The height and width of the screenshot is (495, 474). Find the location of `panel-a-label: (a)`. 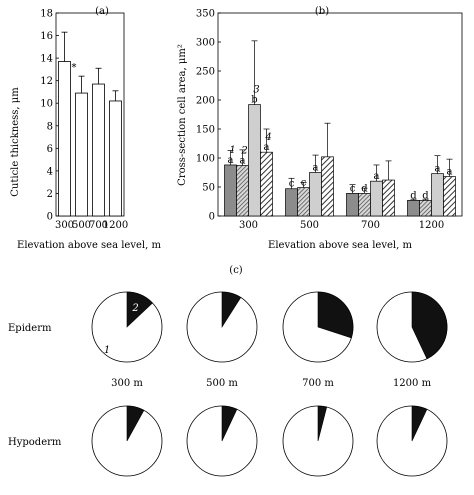

panel-a-label: (a) is located at coordinates (102, 11).